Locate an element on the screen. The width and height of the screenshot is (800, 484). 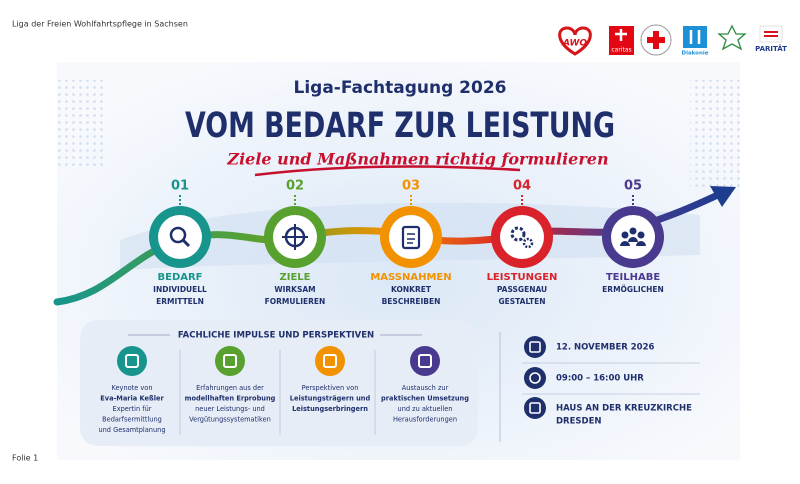
impulses-heading: FACHLICHE IMPULSE UND PERSPEKTIVEN is located at coordinates (276, 336).